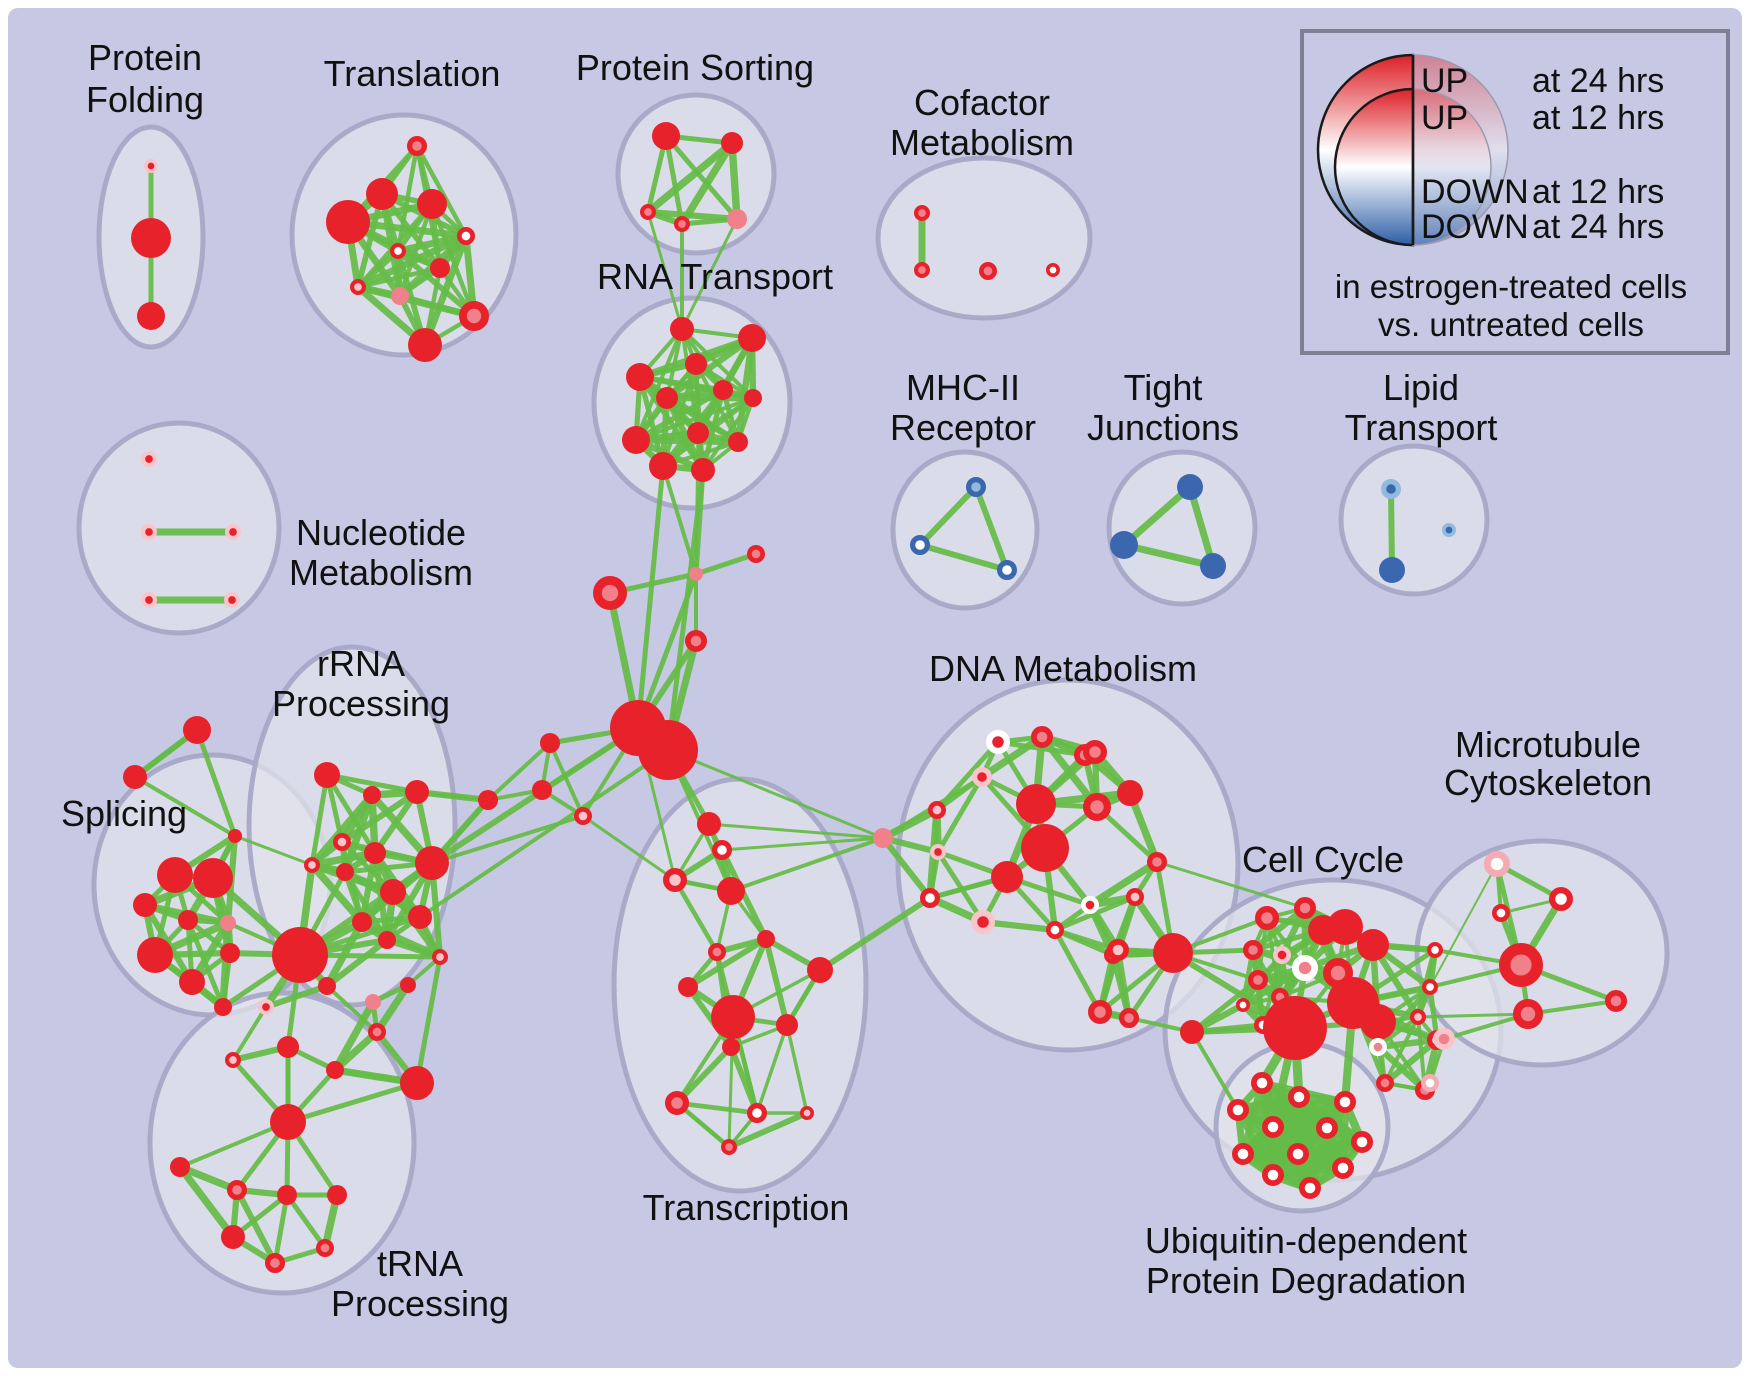  Describe the element at coordinates (746, 1207) in the screenshot. I see `cluster-label-transcription: Transcription` at that location.